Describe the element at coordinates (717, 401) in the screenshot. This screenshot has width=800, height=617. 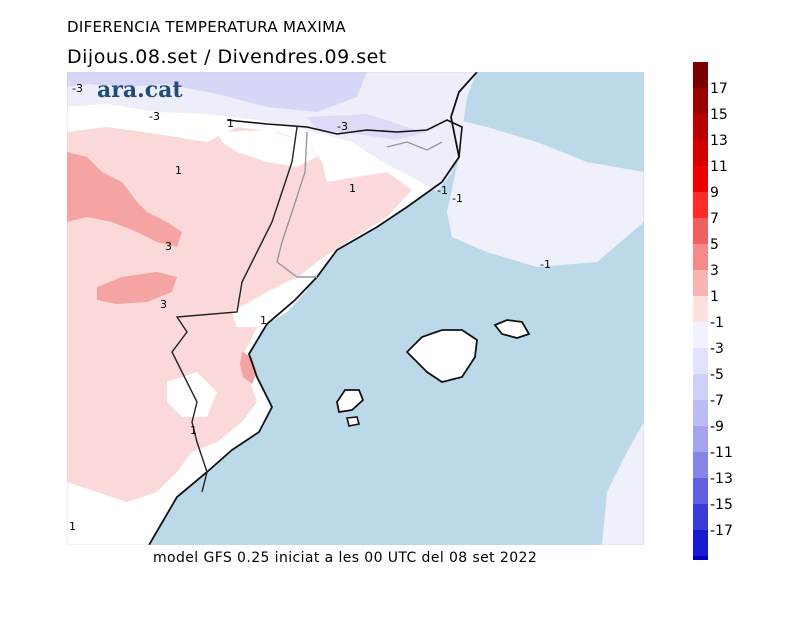
I see `legend-label: -7` at that location.